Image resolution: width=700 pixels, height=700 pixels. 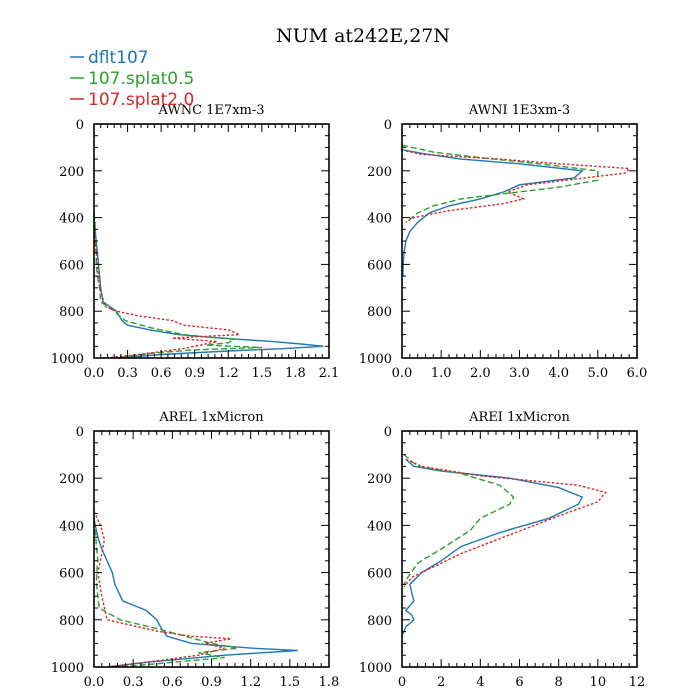 I want to click on legend-label-splat2.0: 107.splat2.0, so click(x=141, y=100).